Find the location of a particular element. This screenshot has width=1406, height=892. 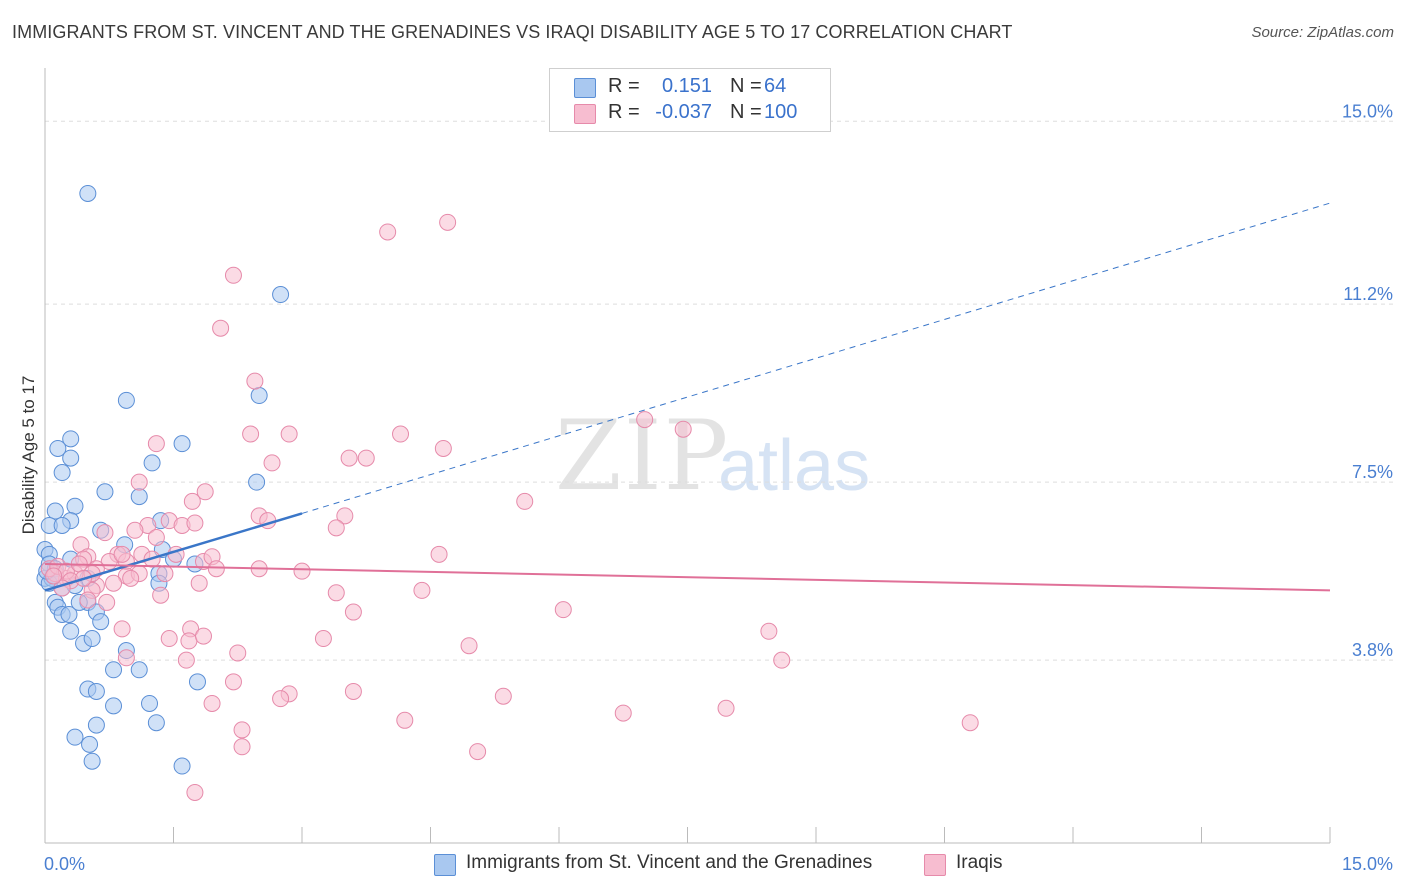

legend-r-value: -0.037 is located at coordinates (683, 112).